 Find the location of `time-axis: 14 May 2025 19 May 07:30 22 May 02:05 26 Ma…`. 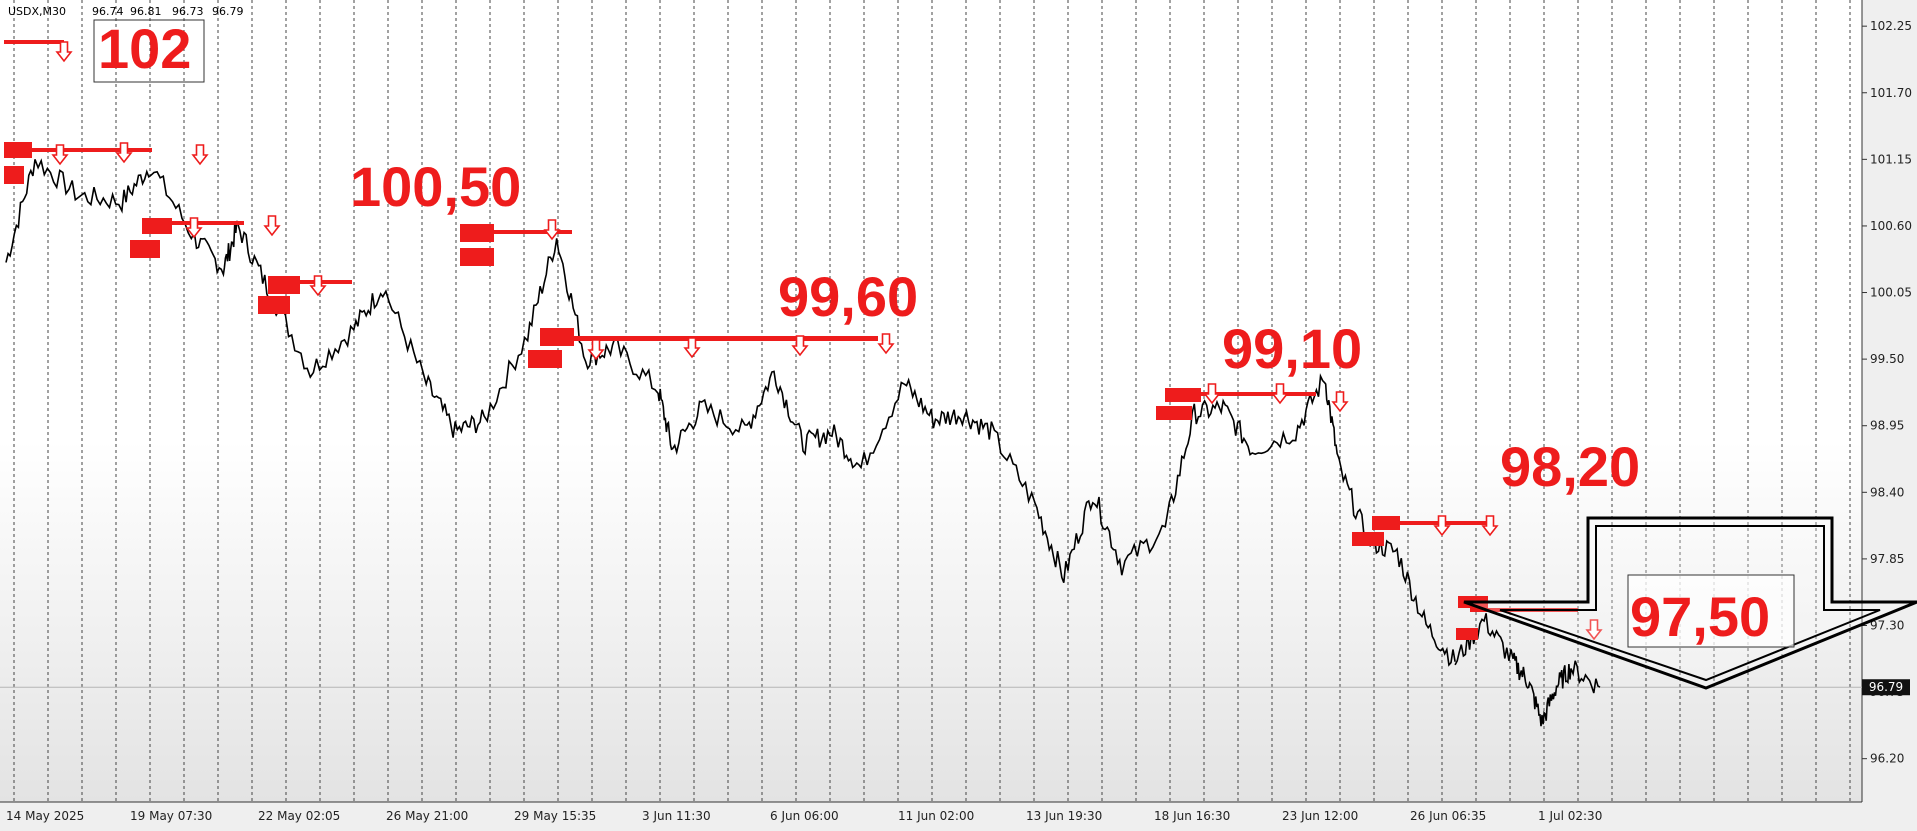

time-axis: 14 May 2025 19 May 07:30 22 May 02:05 26 Ma… is located at coordinates (804, 816).